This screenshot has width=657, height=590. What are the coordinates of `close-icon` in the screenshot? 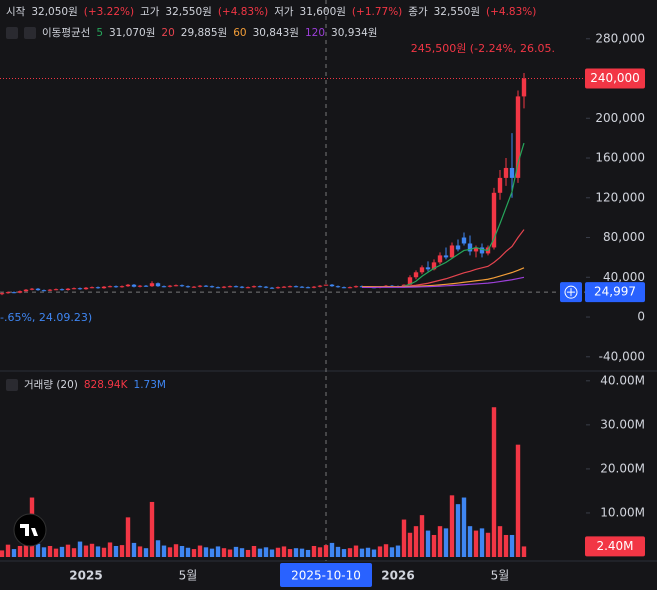 It's located at (30, 32).